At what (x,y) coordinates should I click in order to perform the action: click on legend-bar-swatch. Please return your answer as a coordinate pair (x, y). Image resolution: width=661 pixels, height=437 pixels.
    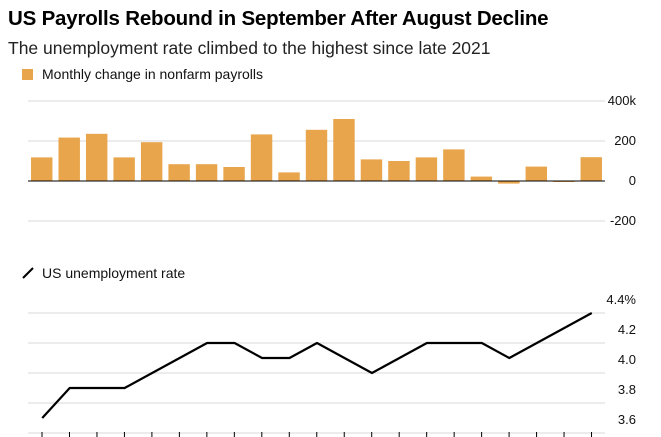
    Looking at the image, I should click on (27, 74).